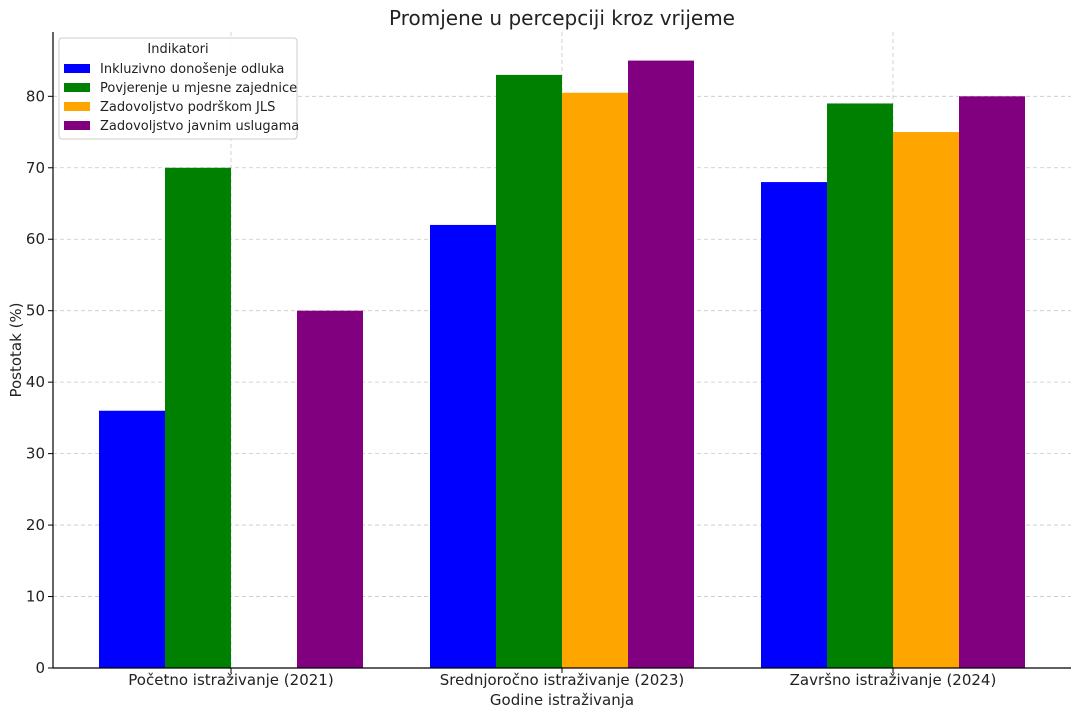 Image resolution: width=1080 pixels, height=717 pixels. I want to click on x-axis-label: Godine istraživanja, so click(562, 700).